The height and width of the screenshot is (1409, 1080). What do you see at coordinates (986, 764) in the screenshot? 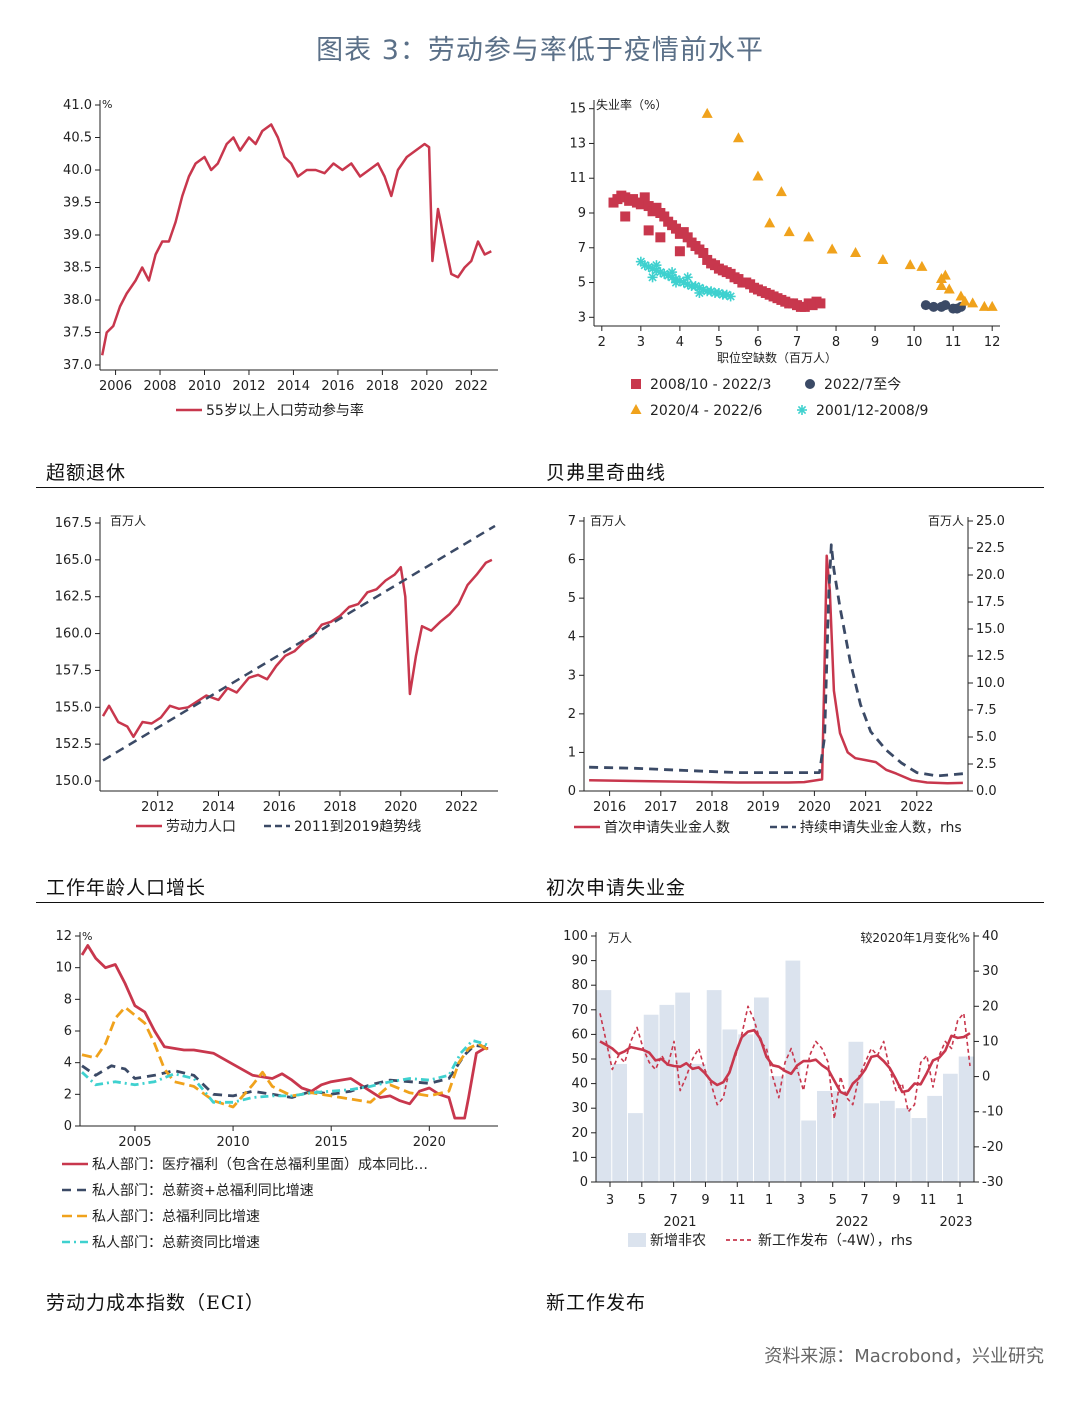
I see `y-tick-label-right: 2.5` at bounding box center [986, 764].